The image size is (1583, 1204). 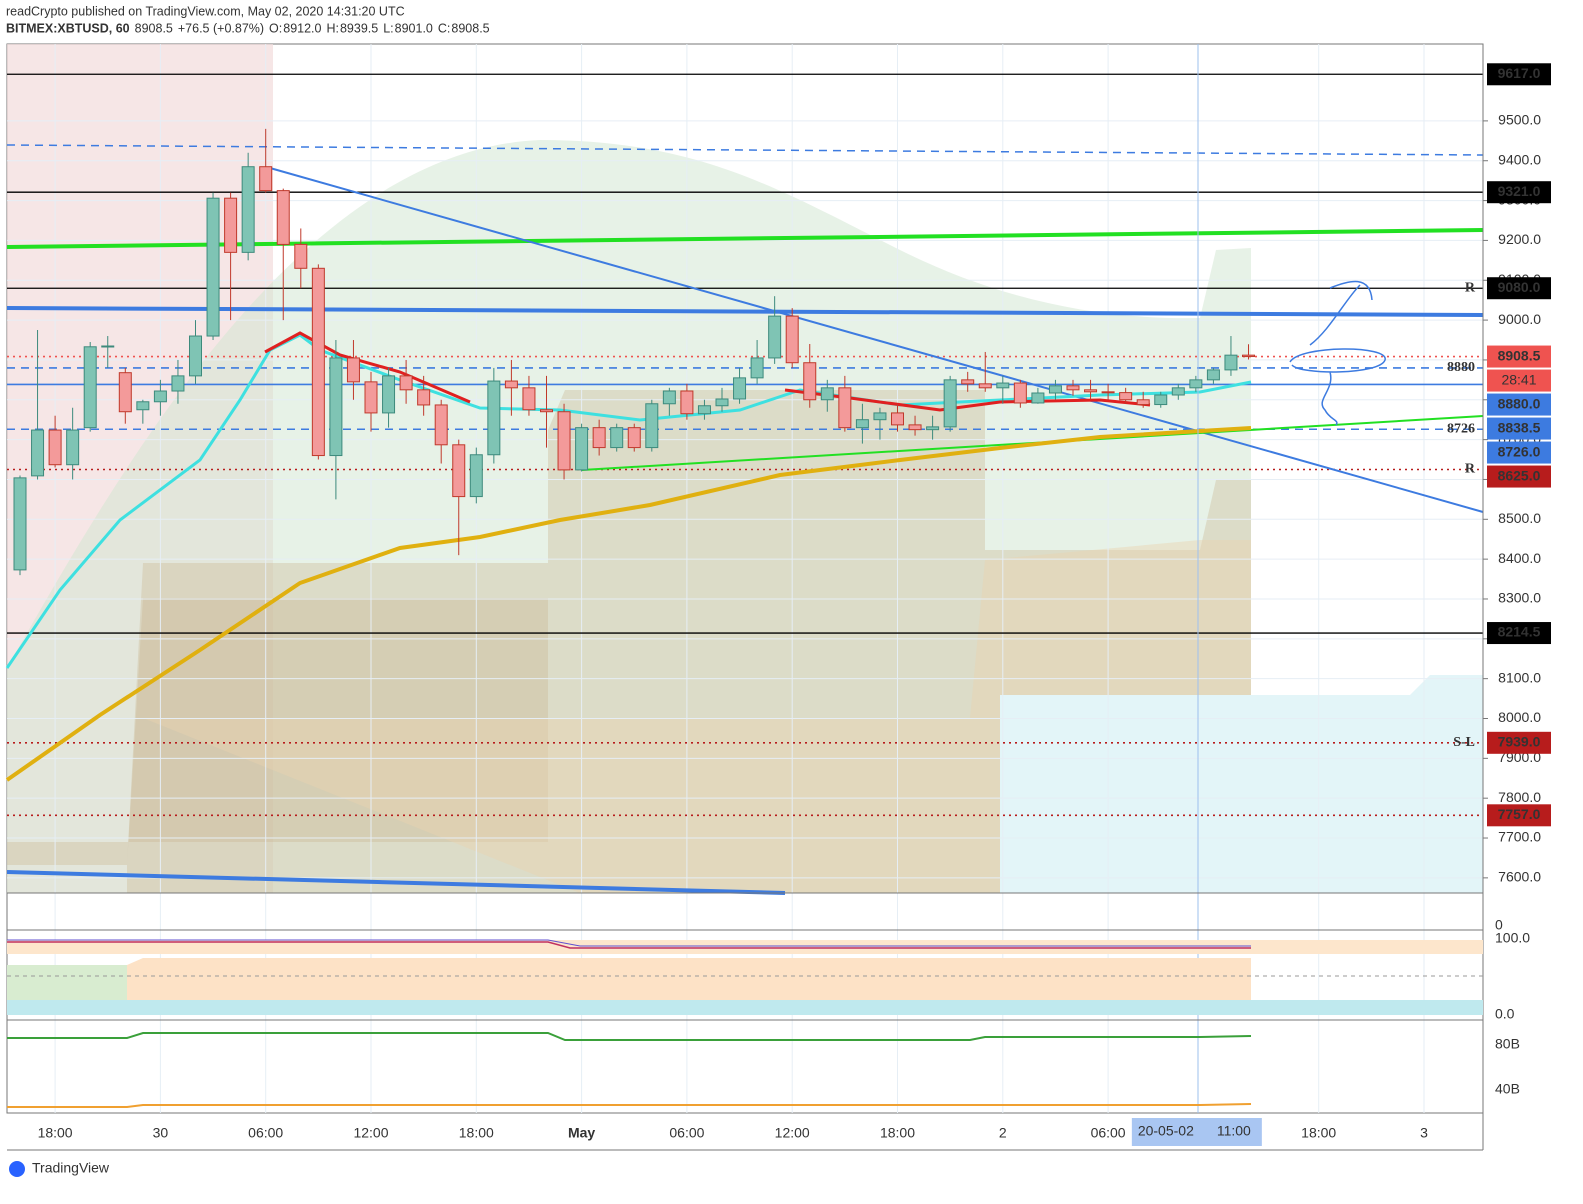 I want to click on y-tick-label: 7600.0, so click(x=1519, y=877).